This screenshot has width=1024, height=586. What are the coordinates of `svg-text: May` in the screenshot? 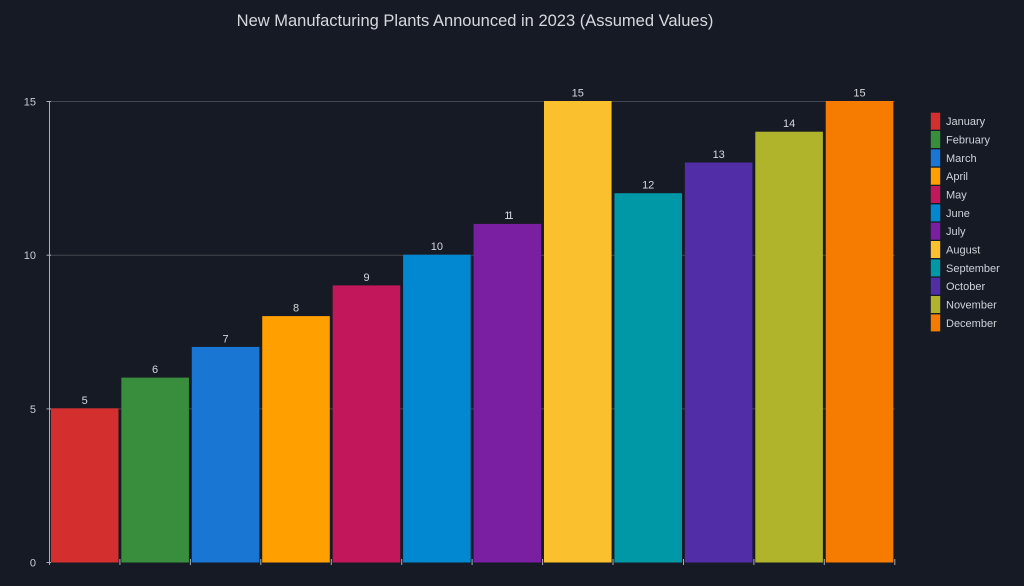 It's located at (956, 196).